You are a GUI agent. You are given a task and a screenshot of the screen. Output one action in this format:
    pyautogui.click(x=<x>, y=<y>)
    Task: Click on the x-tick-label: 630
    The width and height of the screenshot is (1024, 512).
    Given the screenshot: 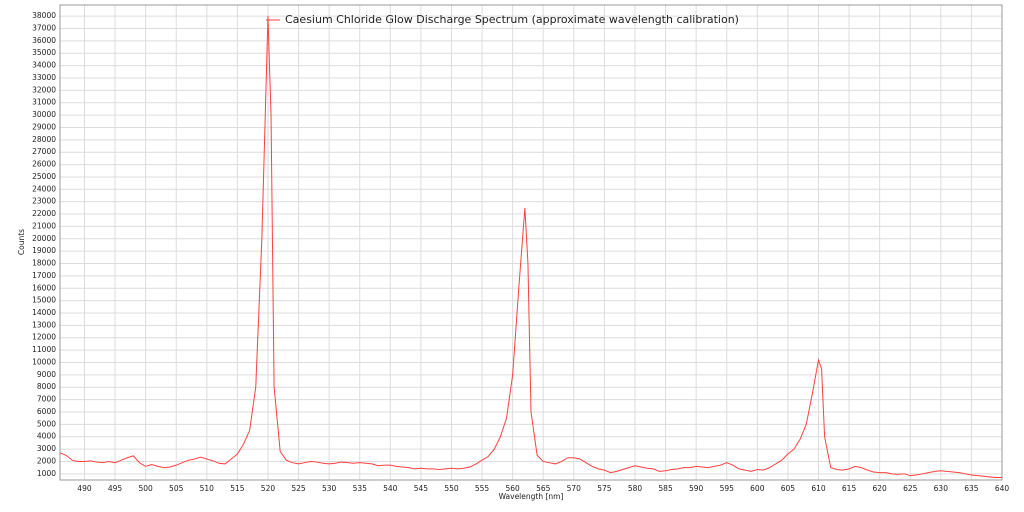 What is the action you would take?
    pyautogui.click(x=941, y=488)
    